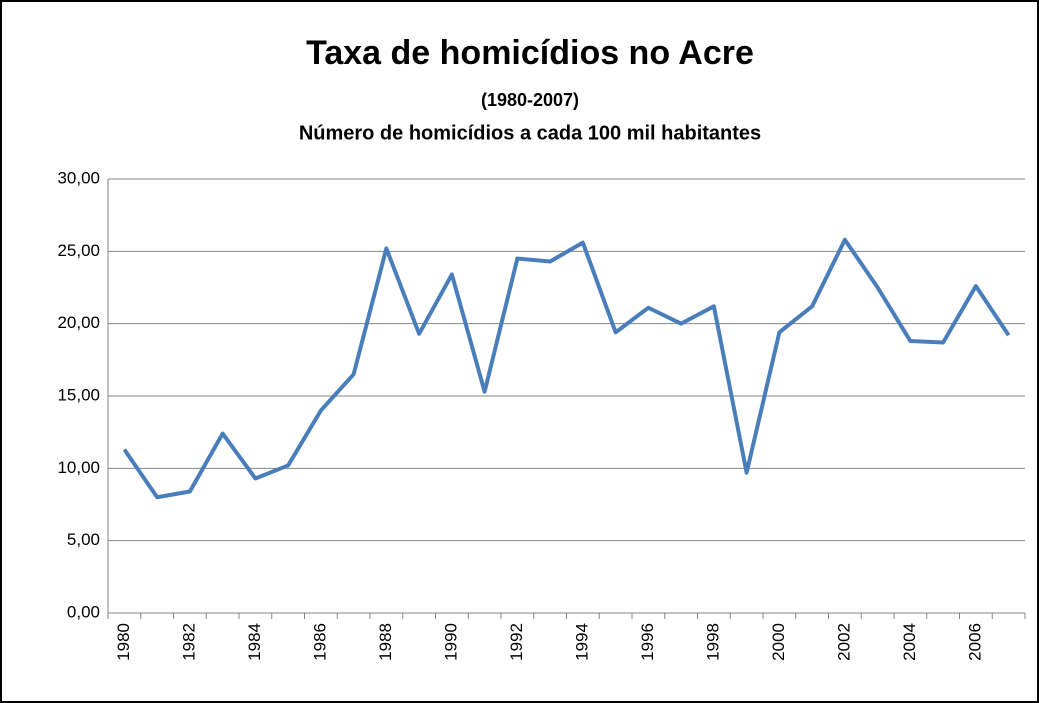  What do you see at coordinates (123, 642) in the screenshot?
I see `x-tick-label: 1980` at bounding box center [123, 642].